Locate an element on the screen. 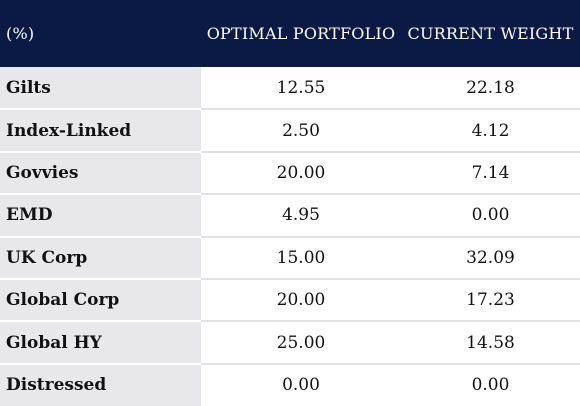 The height and width of the screenshot is (406, 580). table-row: Distressed 0.00 0.00 is located at coordinates (290, 384).